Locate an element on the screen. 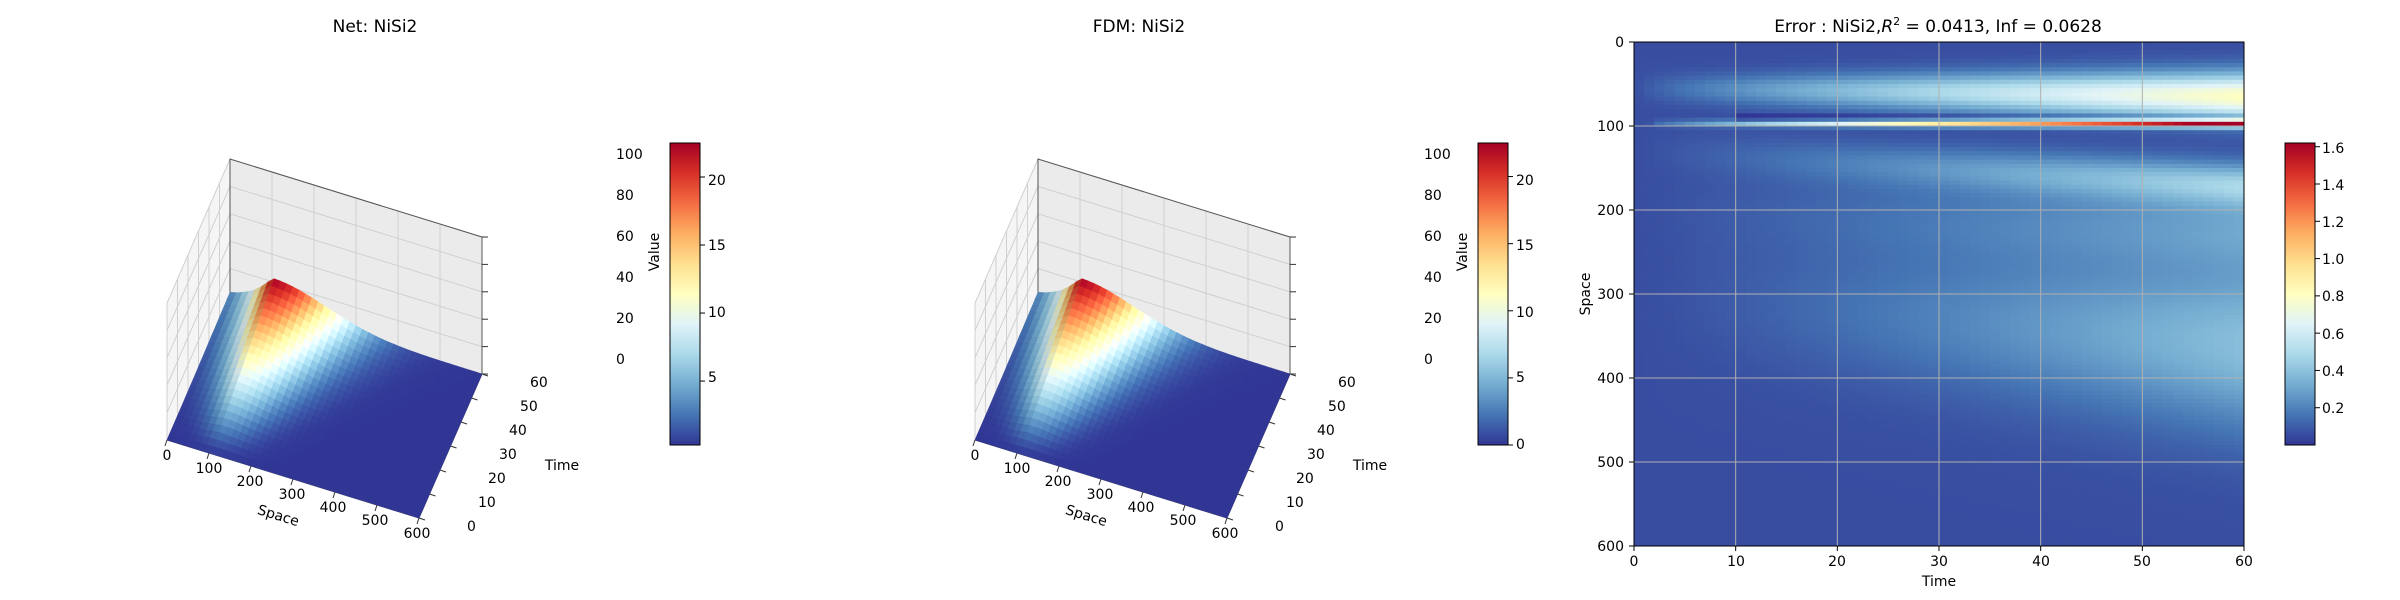  net-x-tick-label: 300 is located at coordinates (292, 495).